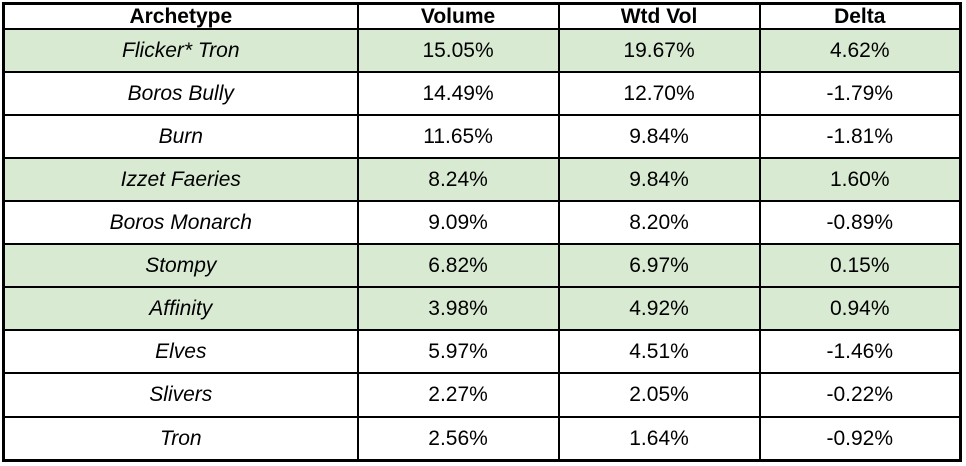 The height and width of the screenshot is (466, 966). Describe the element at coordinates (860, 137) in the screenshot. I see `cell-delta: -1.81%` at that location.